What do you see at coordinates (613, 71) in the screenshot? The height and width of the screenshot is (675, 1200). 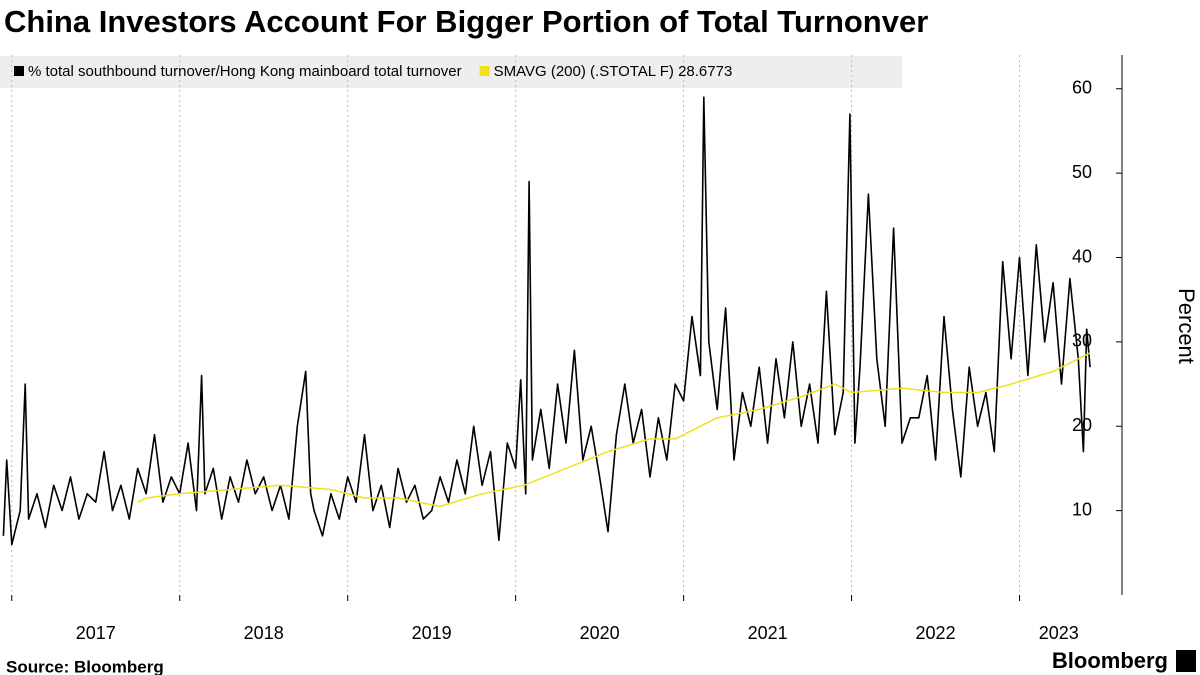 I see `legend-label: SMAVG (200) (.STOTAL F) 28.6773` at bounding box center [613, 71].